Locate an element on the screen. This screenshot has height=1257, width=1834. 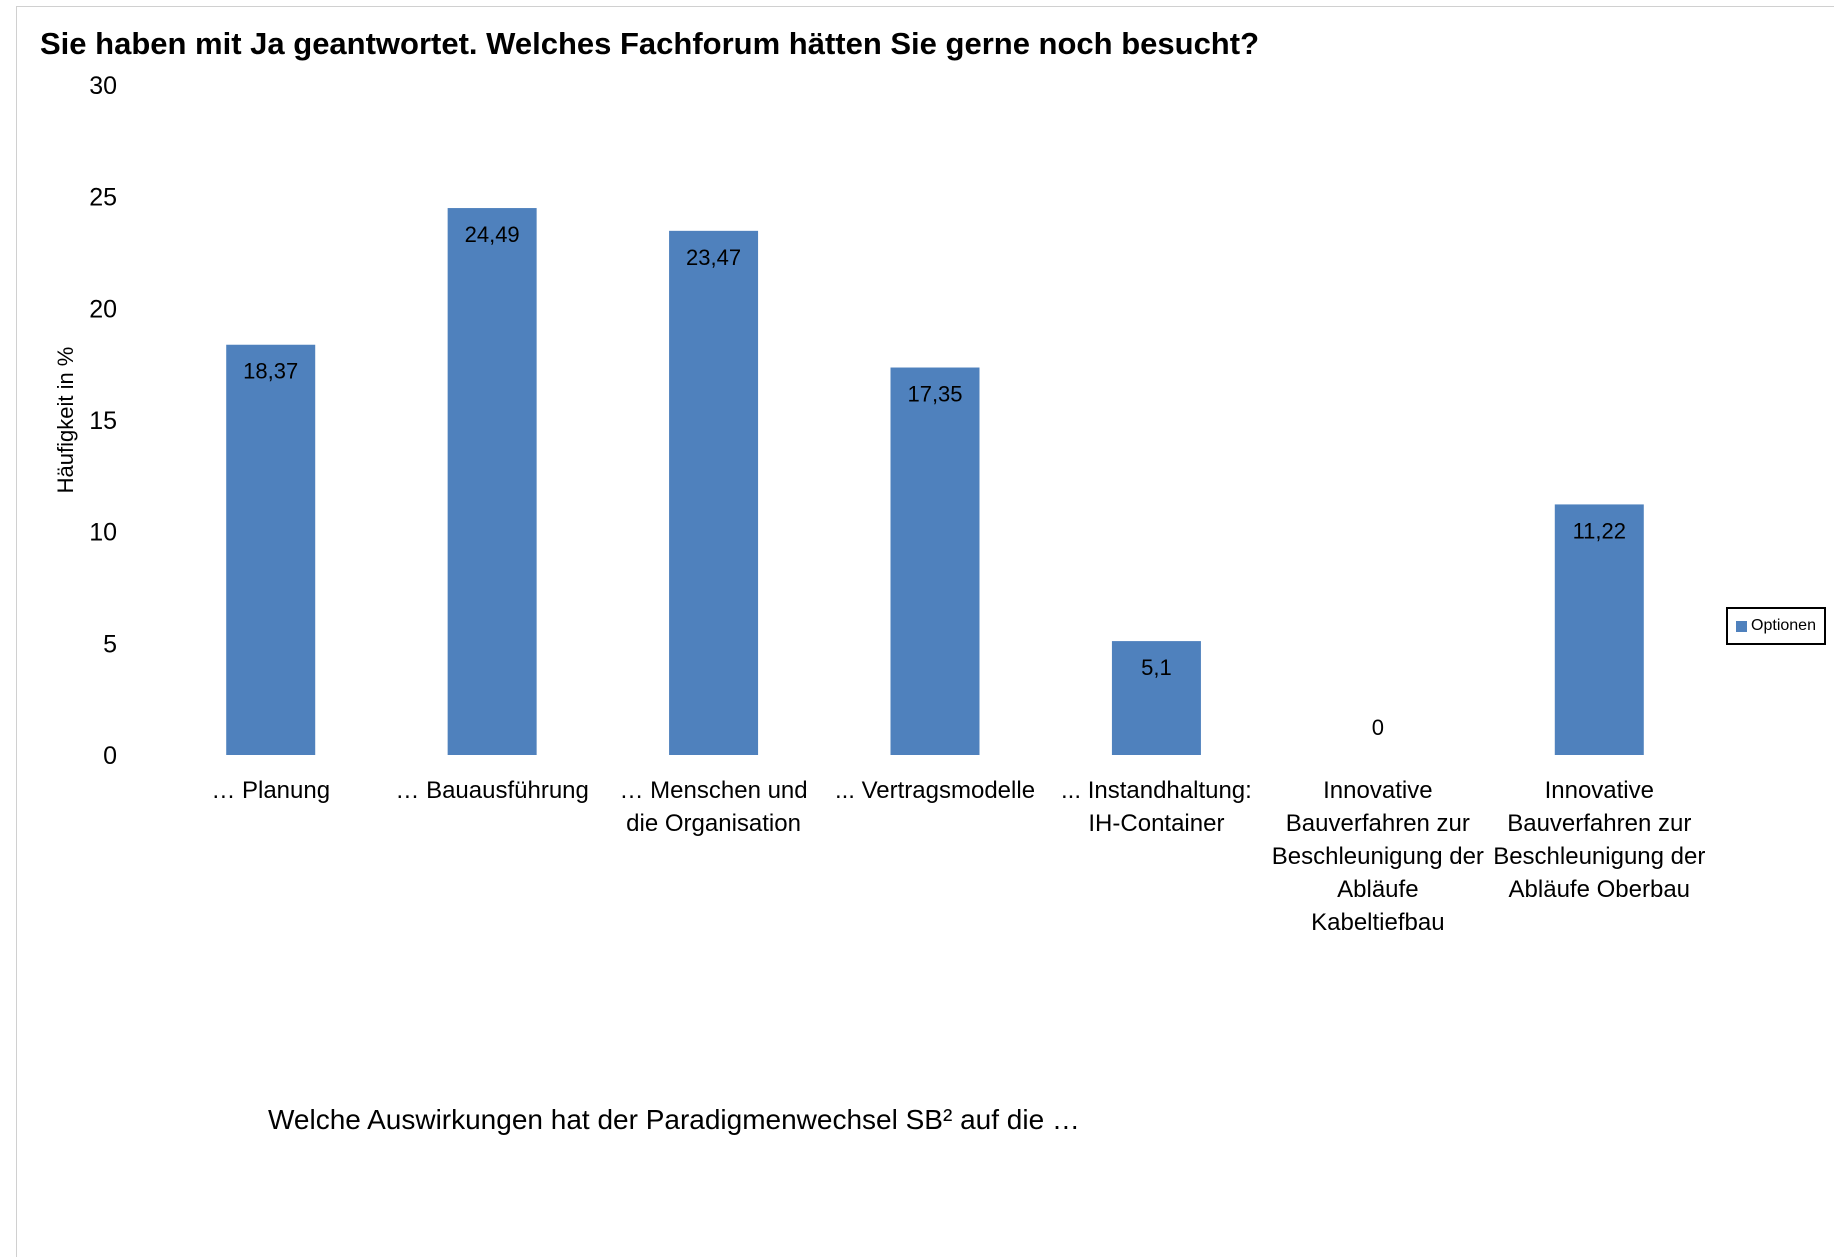
y-tick-label: 30 is located at coordinates (103, 86).